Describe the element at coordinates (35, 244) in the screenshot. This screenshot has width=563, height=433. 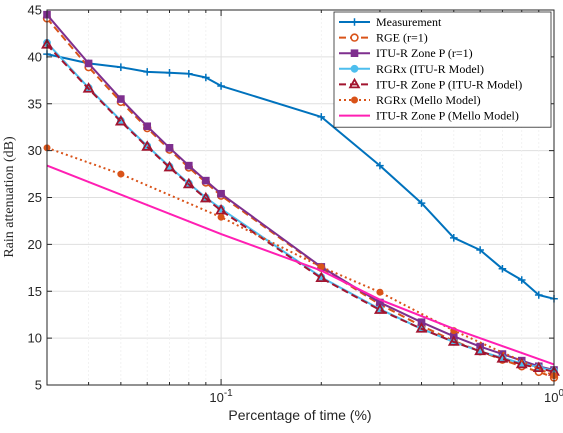
I see `y-tick-label: 20` at that location.